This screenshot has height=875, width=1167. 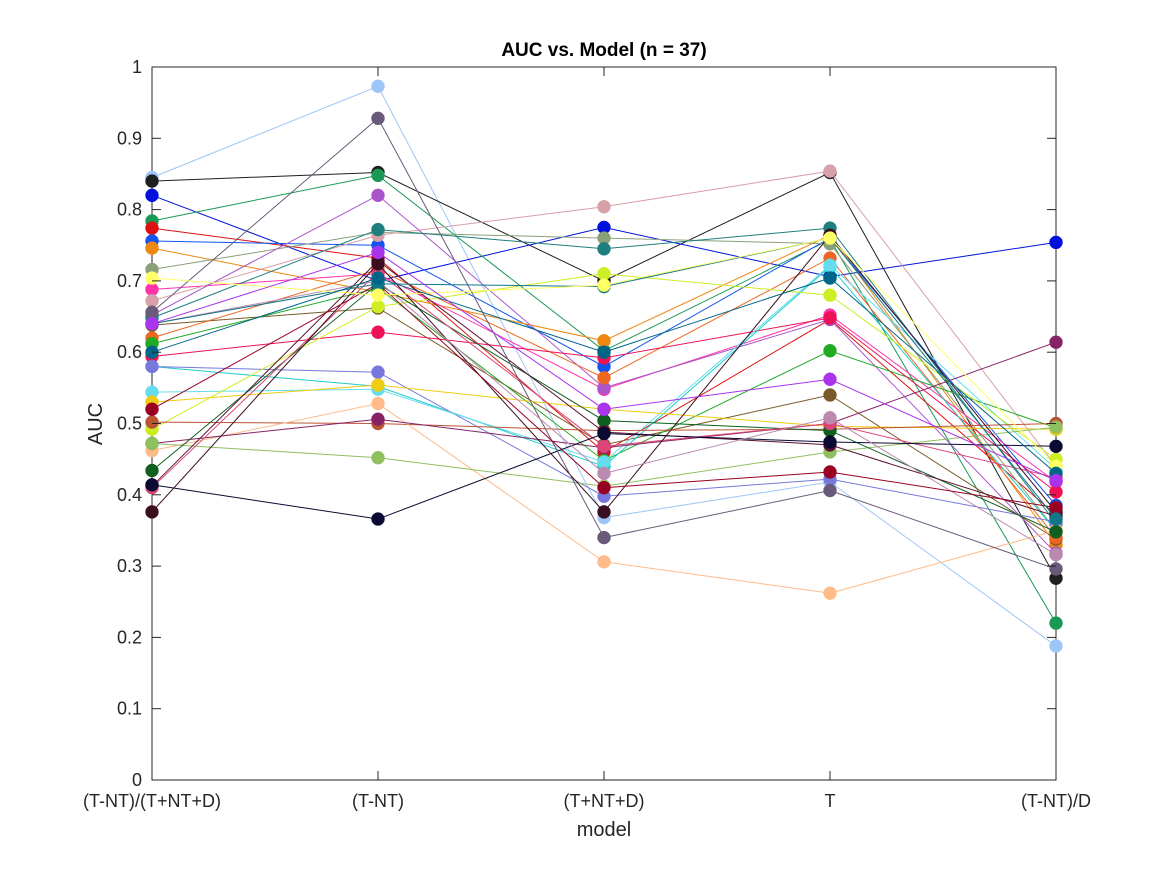 I want to click on x-tick-label: (T-NT), so click(x=378, y=801).